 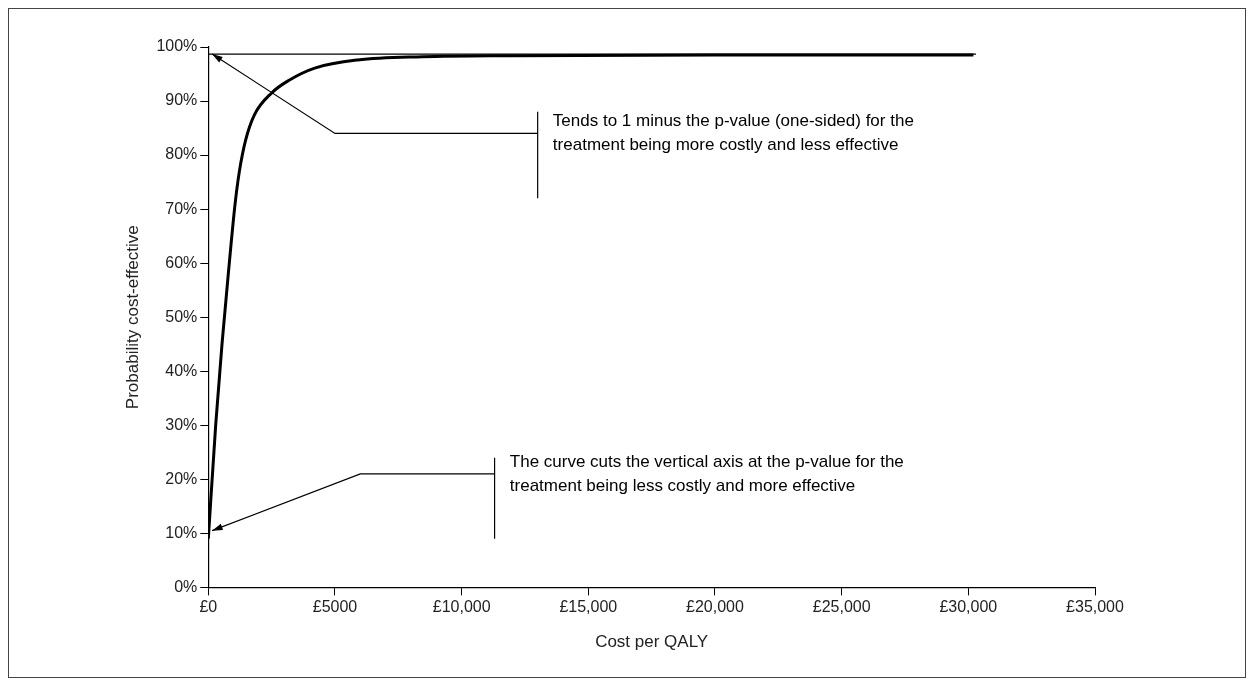 What do you see at coordinates (968, 607) in the screenshot?
I see `x-tick-label: £30,000` at bounding box center [968, 607].